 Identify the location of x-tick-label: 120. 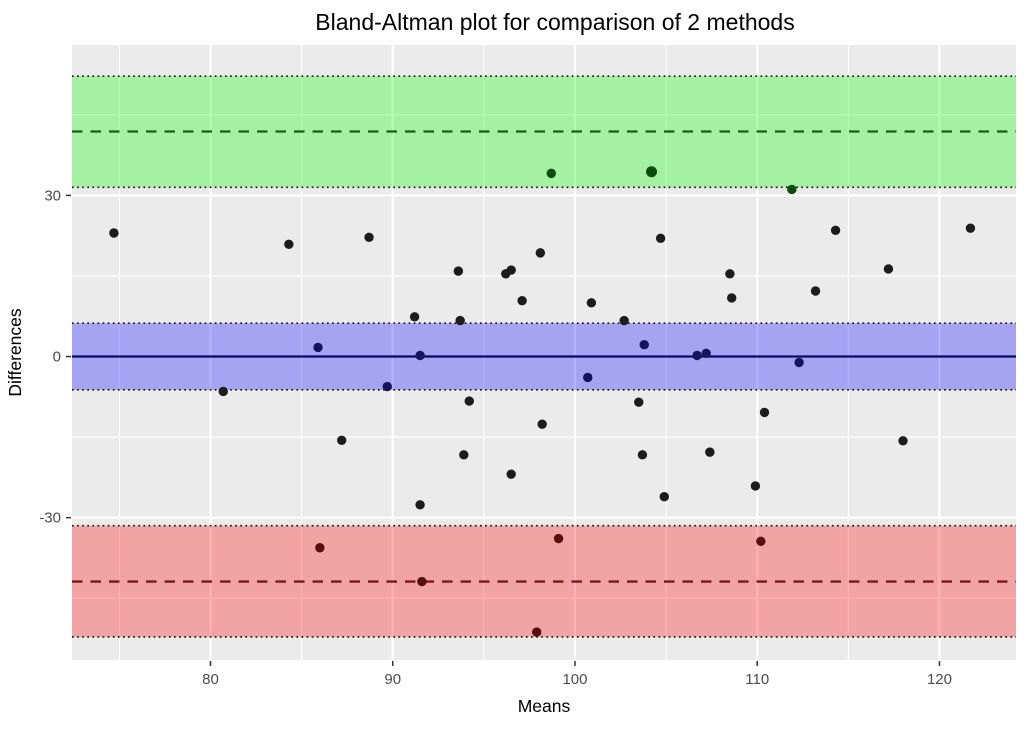
(939, 679).